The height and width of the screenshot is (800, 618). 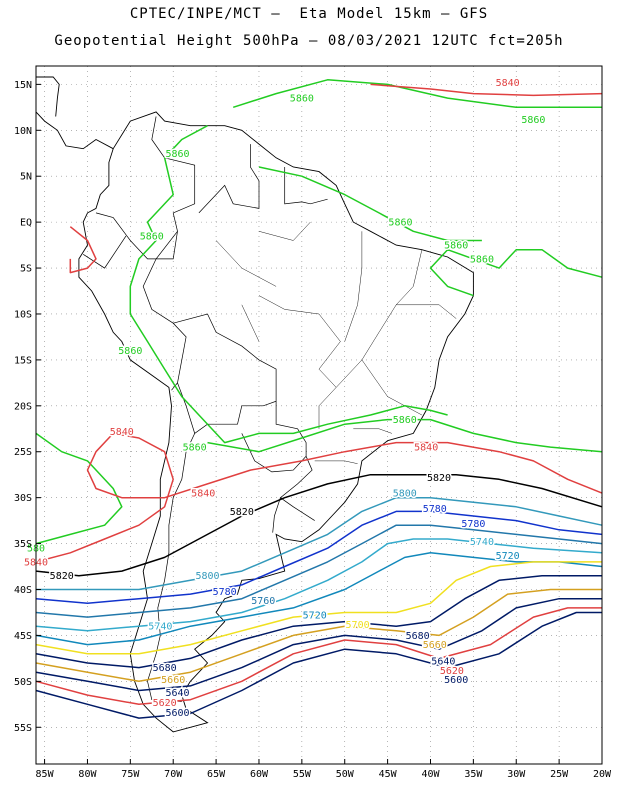 What do you see at coordinates (388, 774) in the screenshot?
I see `lon-tick-label: 45W` at bounding box center [388, 774].